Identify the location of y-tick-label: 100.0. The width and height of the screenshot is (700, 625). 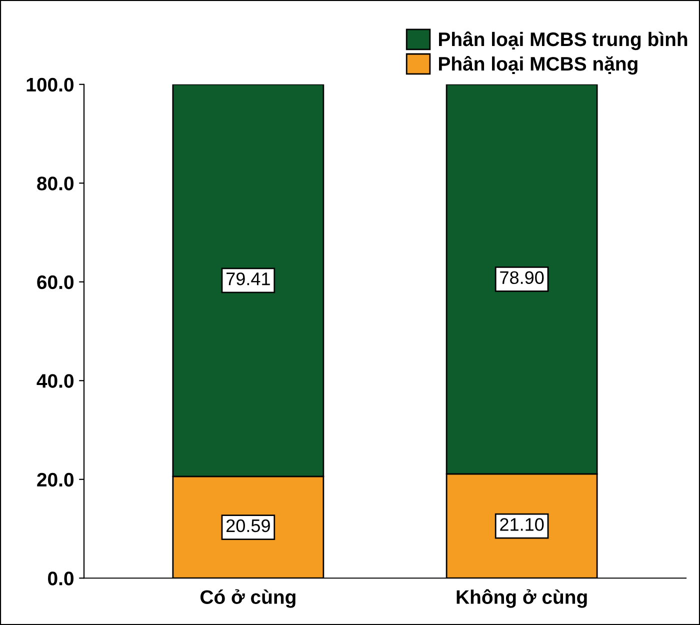
(50, 85).